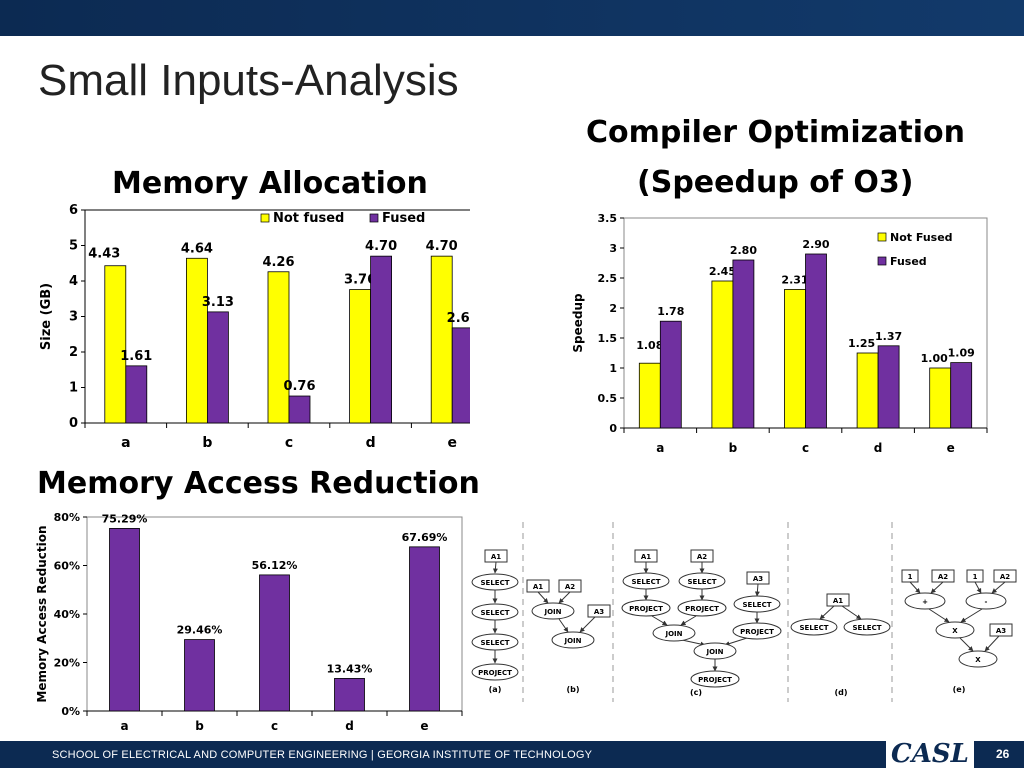  What do you see at coordinates (975, 577) in the screenshot?
I see `svg-text: 1` at bounding box center [975, 577].